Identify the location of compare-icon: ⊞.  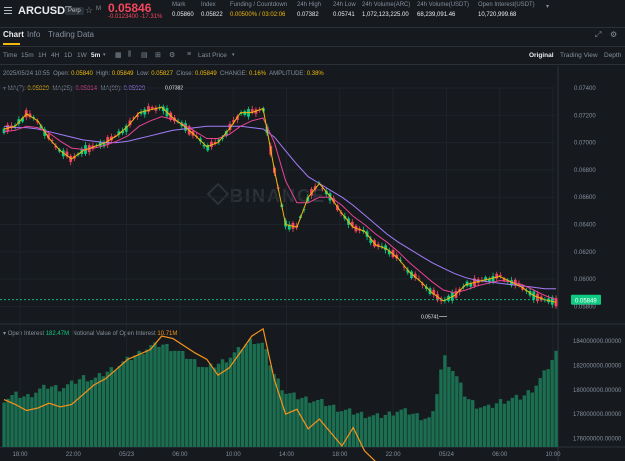
(158, 55).